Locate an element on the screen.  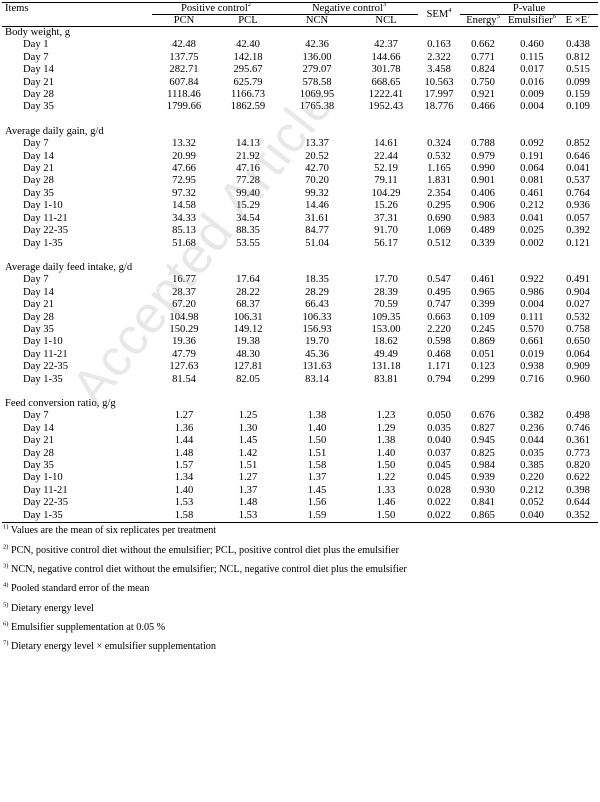
emulsifier-pvalue: 0.461 is located at coordinates (532, 193).